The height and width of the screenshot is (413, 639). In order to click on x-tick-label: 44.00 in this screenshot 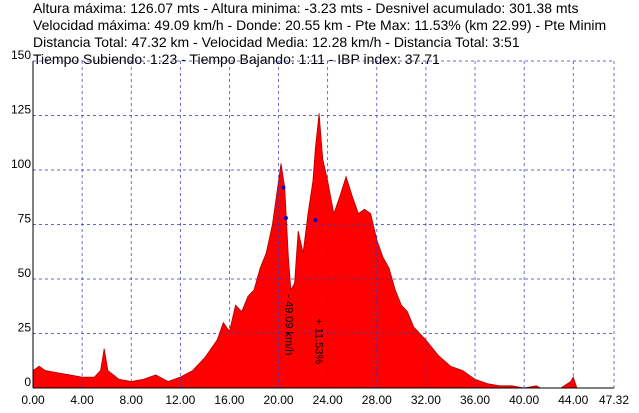, I will do `click(573, 400)`.